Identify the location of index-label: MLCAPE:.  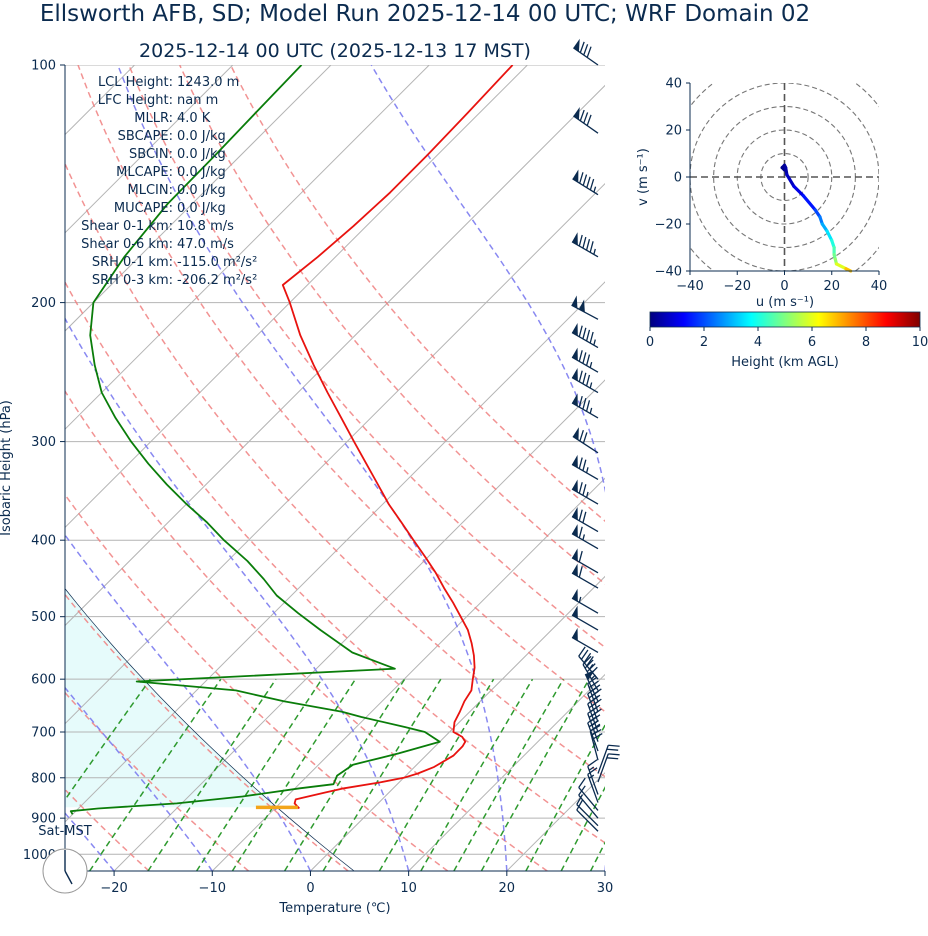
(144, 172).